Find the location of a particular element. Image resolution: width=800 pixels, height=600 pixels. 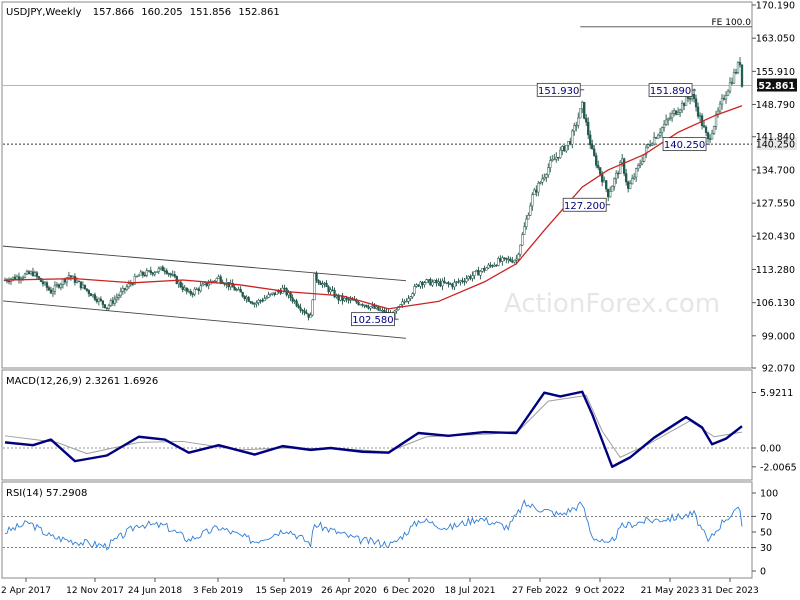

annotation-box is located at coordinates (558, 89).